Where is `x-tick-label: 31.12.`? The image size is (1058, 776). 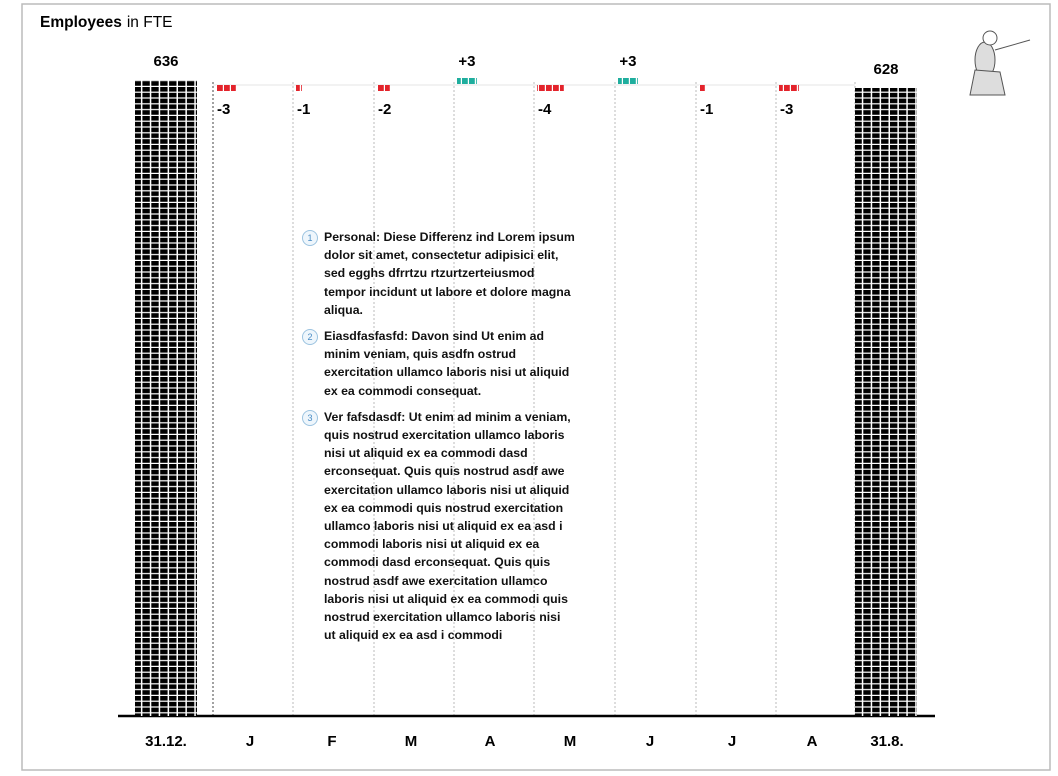
x-tick-label: 31.12. is located at coordinates (166, 741).